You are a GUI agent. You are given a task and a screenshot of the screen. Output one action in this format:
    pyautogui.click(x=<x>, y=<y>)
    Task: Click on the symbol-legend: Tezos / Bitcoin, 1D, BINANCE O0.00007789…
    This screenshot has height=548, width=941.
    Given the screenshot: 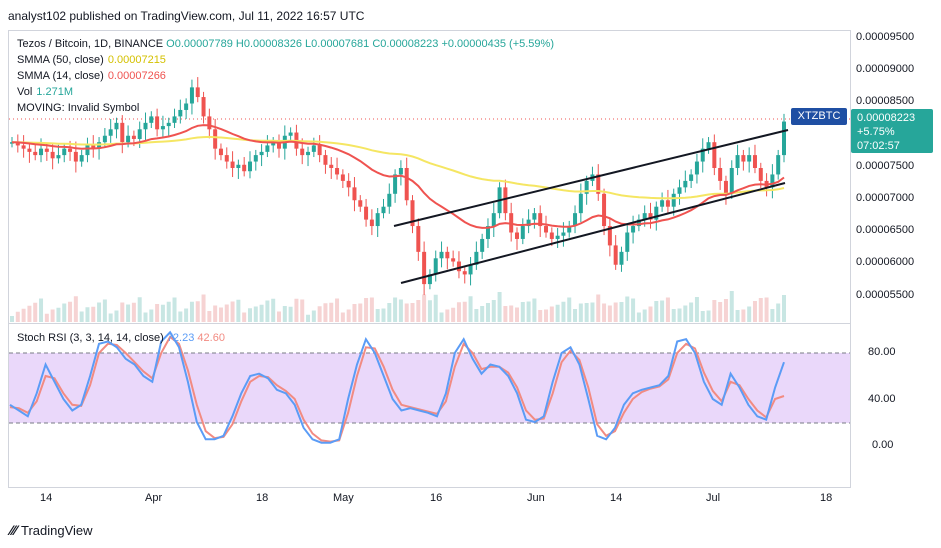 What is the action you would take?
    pyautogui.click(x=285, y=44)
    